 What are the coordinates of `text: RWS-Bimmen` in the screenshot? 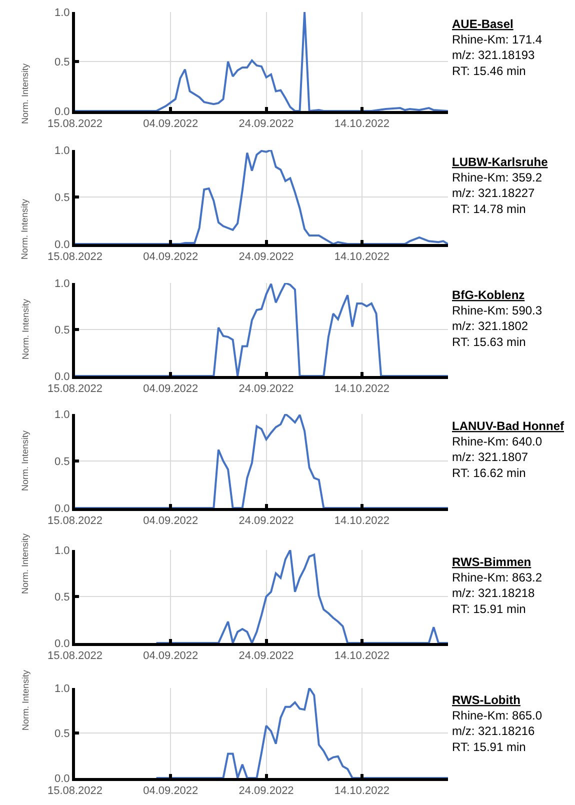 It's located at (492, 562).